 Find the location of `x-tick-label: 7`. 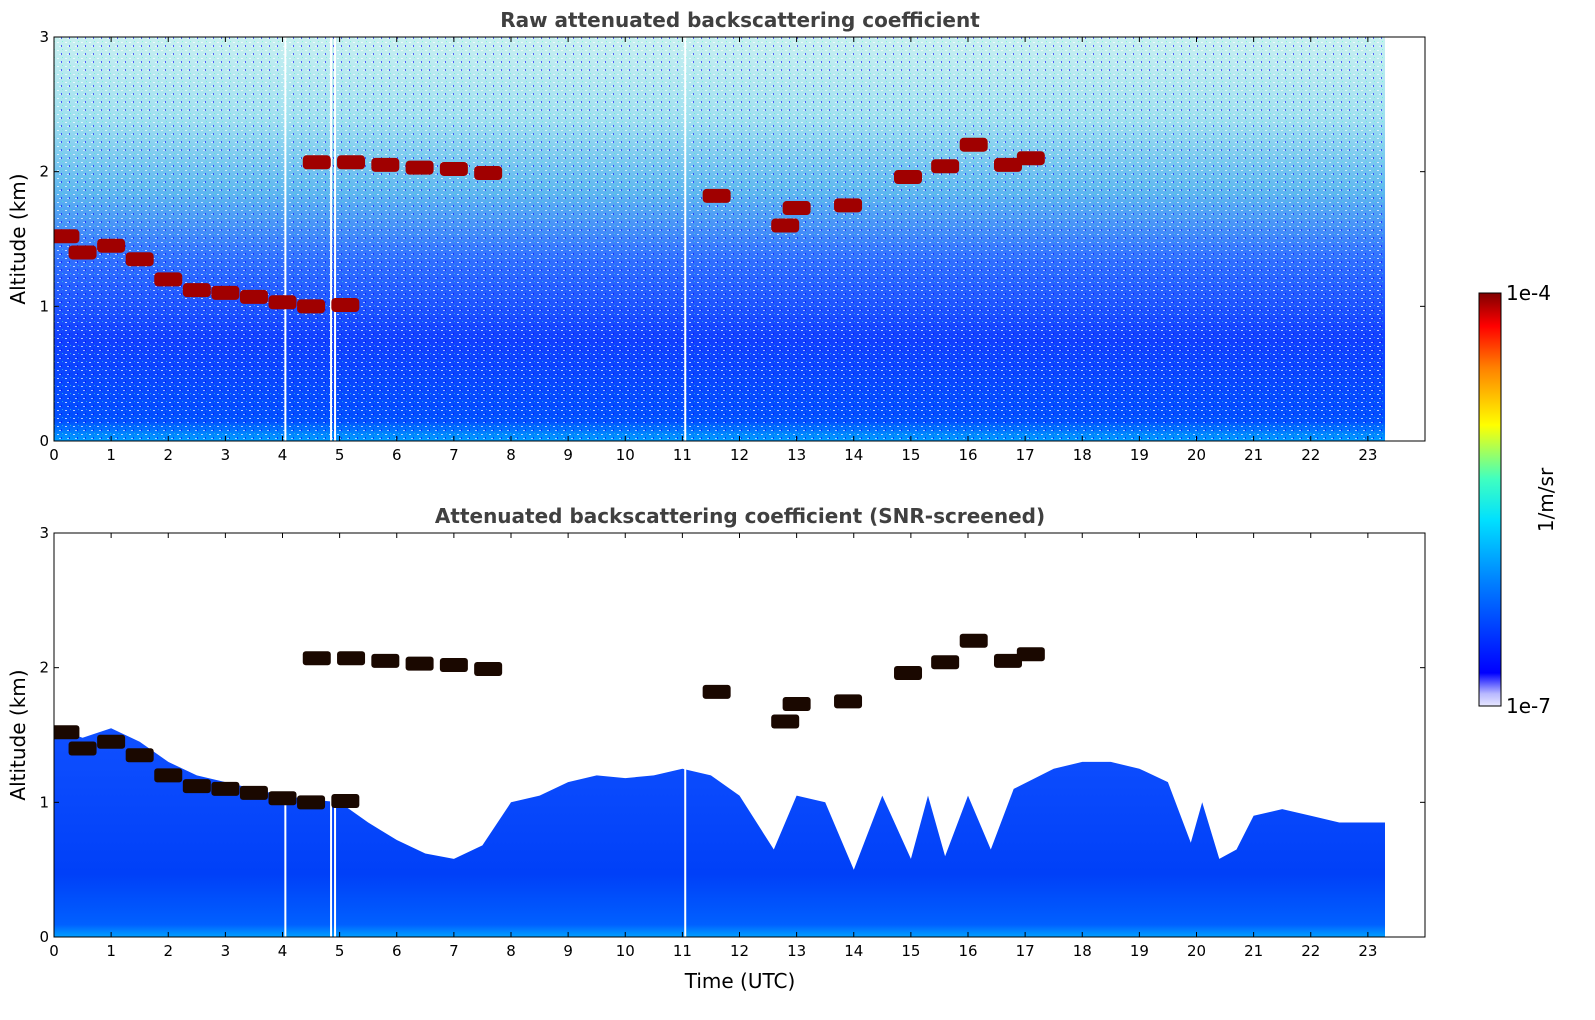

x-tick-label: 7 is located at coordinates (454, 951).